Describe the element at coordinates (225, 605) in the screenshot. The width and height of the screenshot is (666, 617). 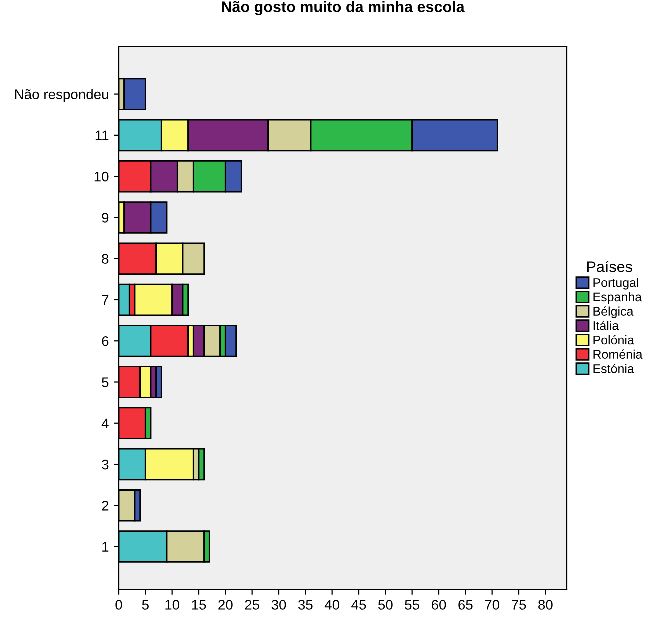
I see `x-tick-label: 20` at that location.